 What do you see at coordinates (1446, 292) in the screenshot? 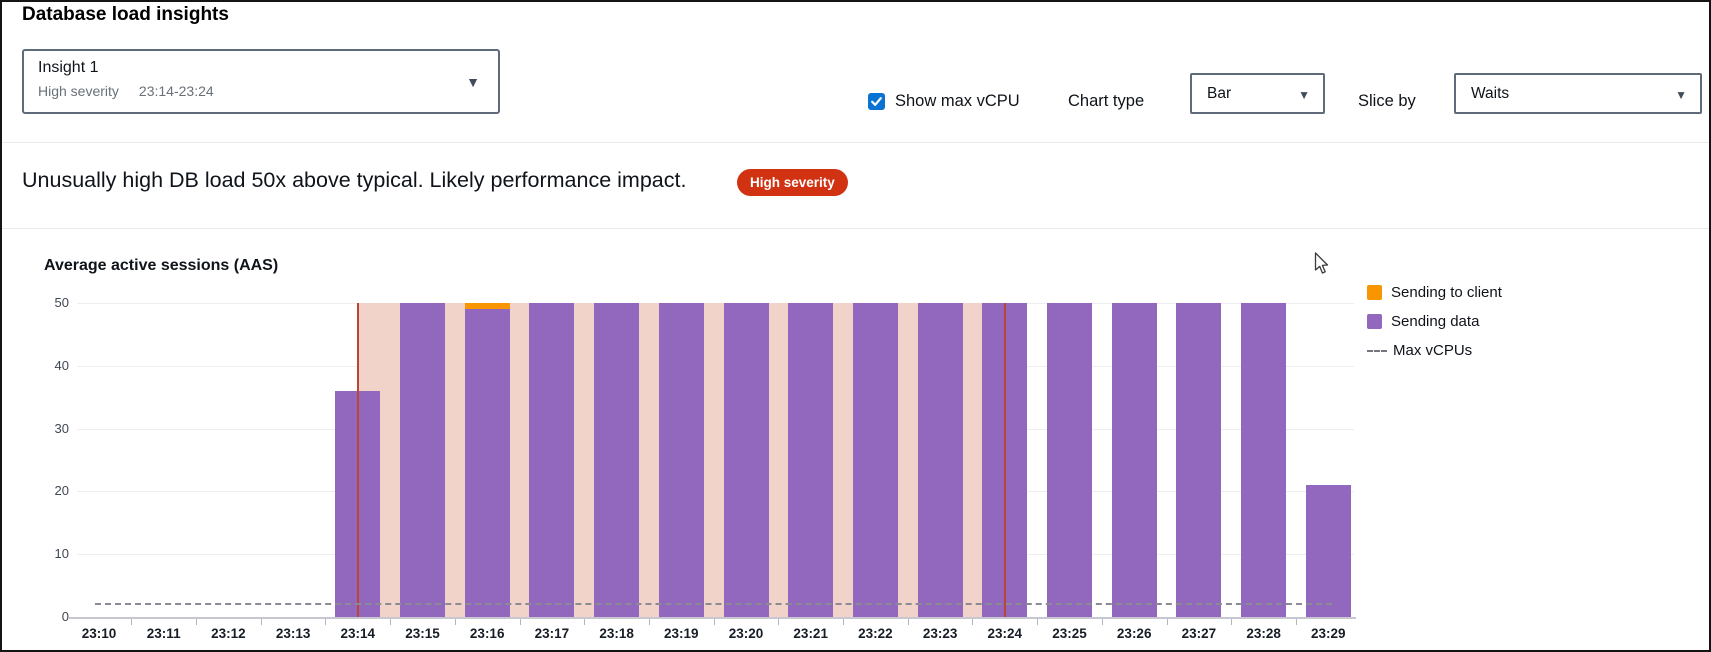
I see `legend-label: Sending to client` at bounding box center [1446, 292].